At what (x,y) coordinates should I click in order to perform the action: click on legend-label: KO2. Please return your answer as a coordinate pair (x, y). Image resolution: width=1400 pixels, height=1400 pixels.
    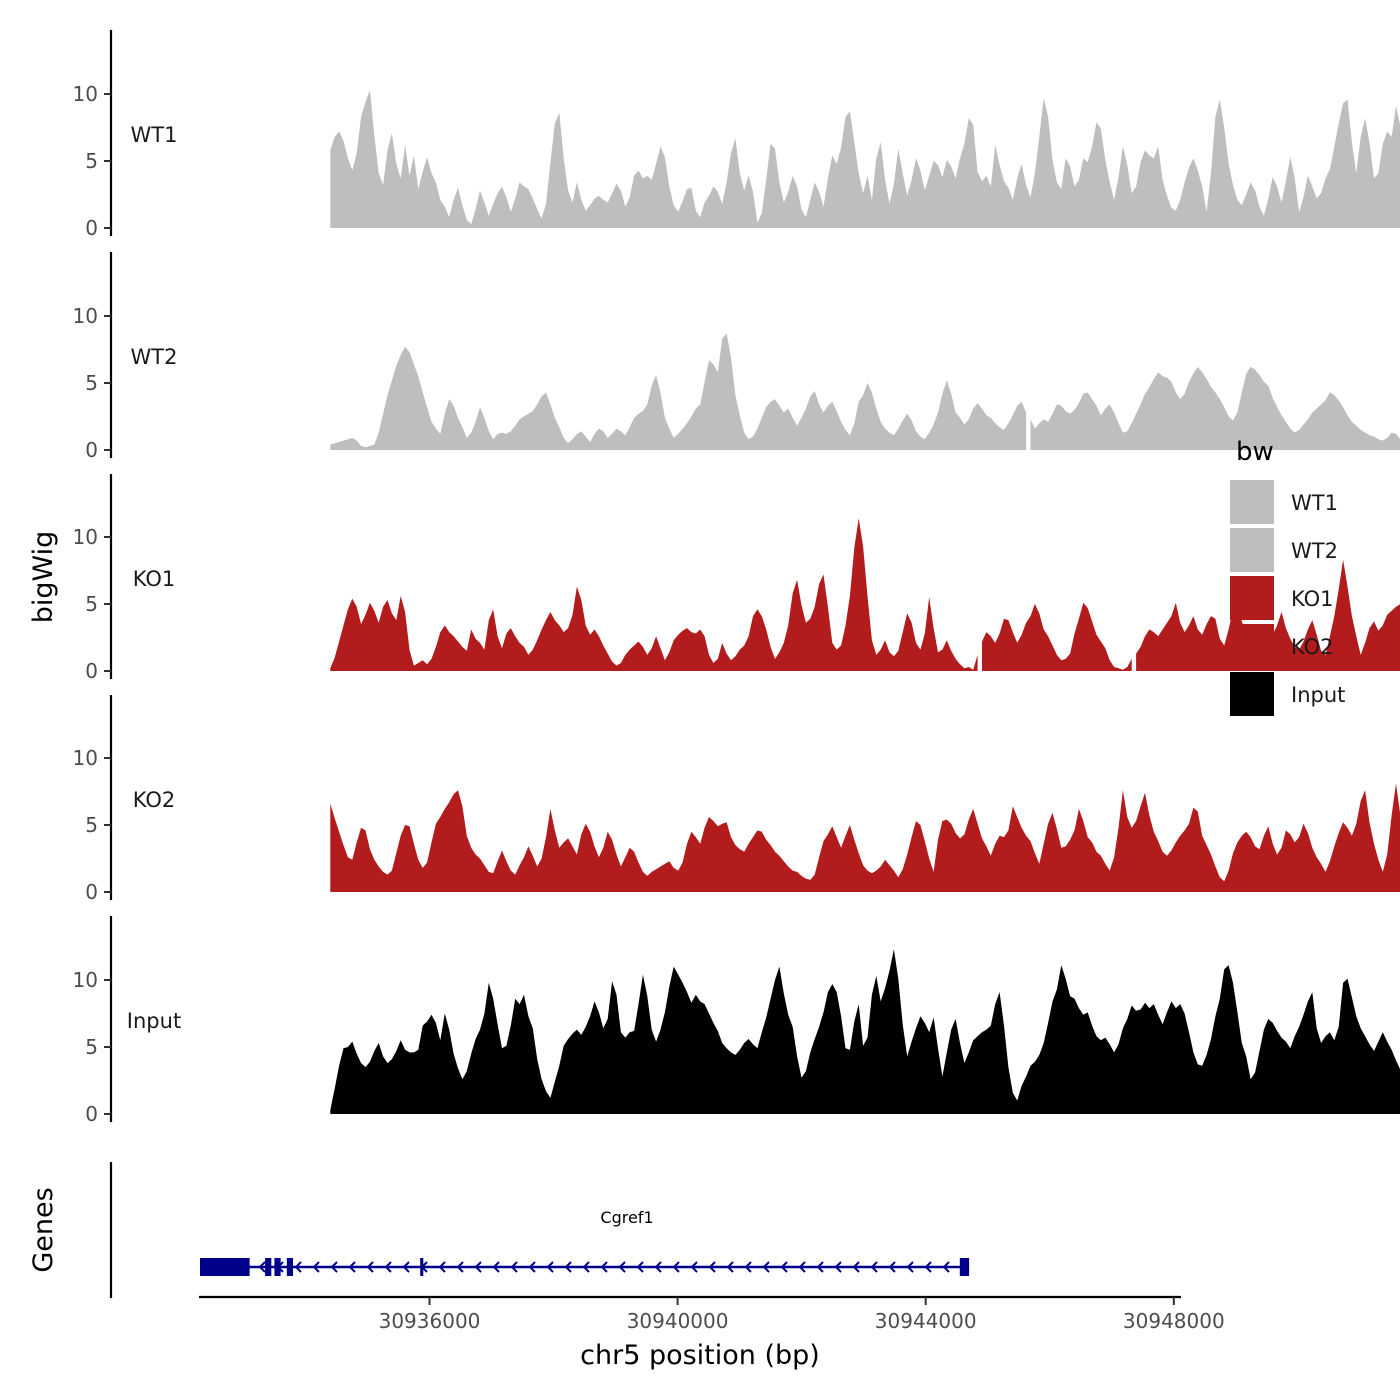
    Looking at the image, I should click on (1312, 647).